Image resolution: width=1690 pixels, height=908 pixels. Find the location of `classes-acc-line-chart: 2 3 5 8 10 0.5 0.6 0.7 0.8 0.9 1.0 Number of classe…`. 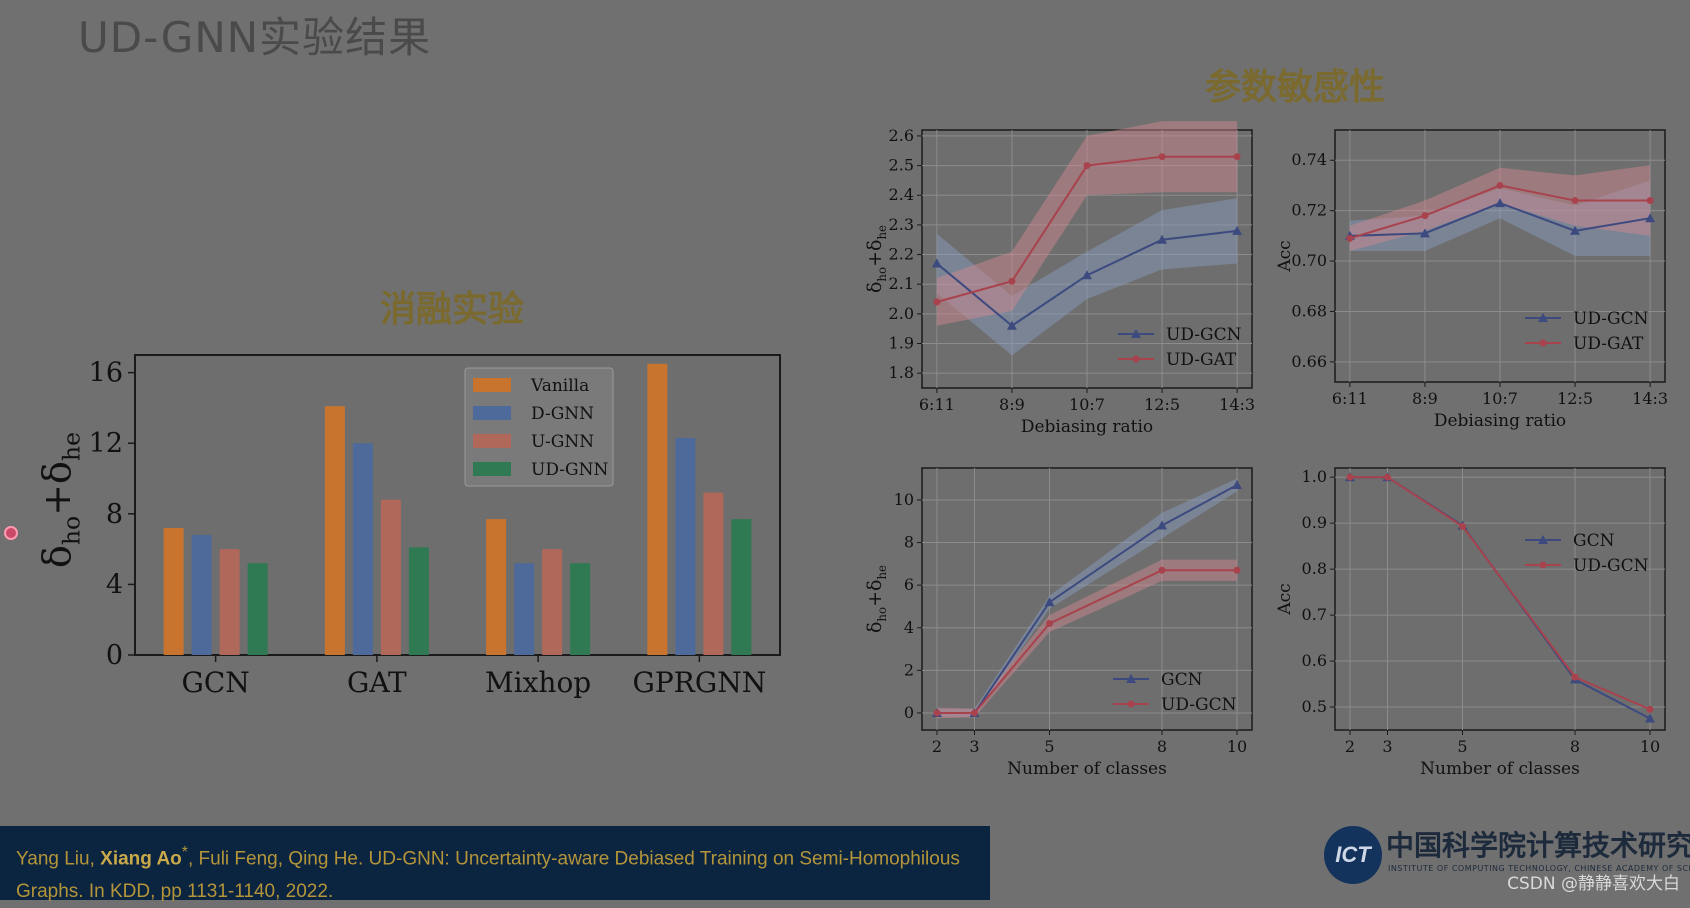

classes-acc-line-chart: 2 3 5 8 10 0.5 0.6 0.7 0.8 0.9 1.0 Number of classe… is located at coordinates (1470, 623).